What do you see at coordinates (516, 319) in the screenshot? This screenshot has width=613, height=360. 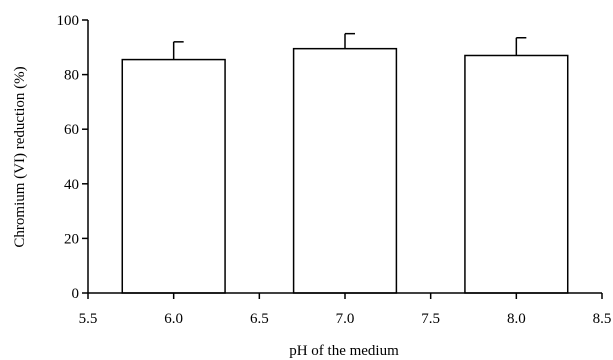 I see `x-tick-label-5: 8.0` at bounding box center [516, 319].